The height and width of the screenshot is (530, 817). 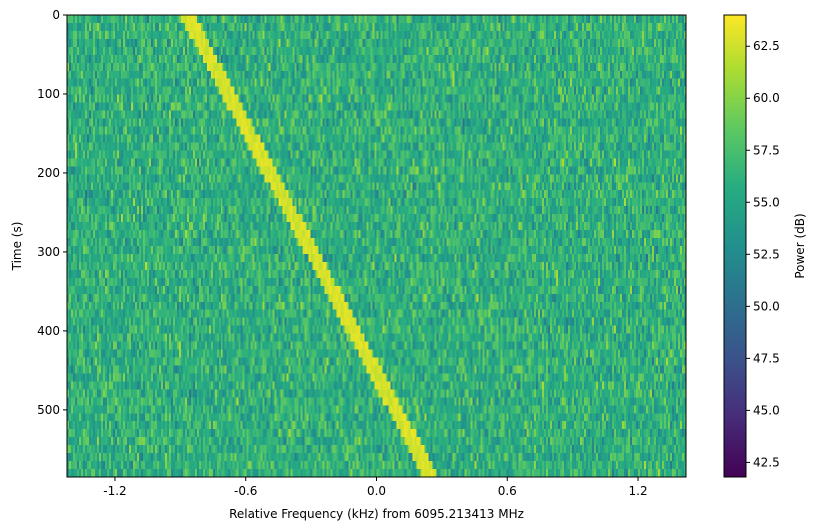 What do you see at coordinates (56, 15) in the screenshot?
I see `y-tick-label: 0` at bounding box center [56, 15].